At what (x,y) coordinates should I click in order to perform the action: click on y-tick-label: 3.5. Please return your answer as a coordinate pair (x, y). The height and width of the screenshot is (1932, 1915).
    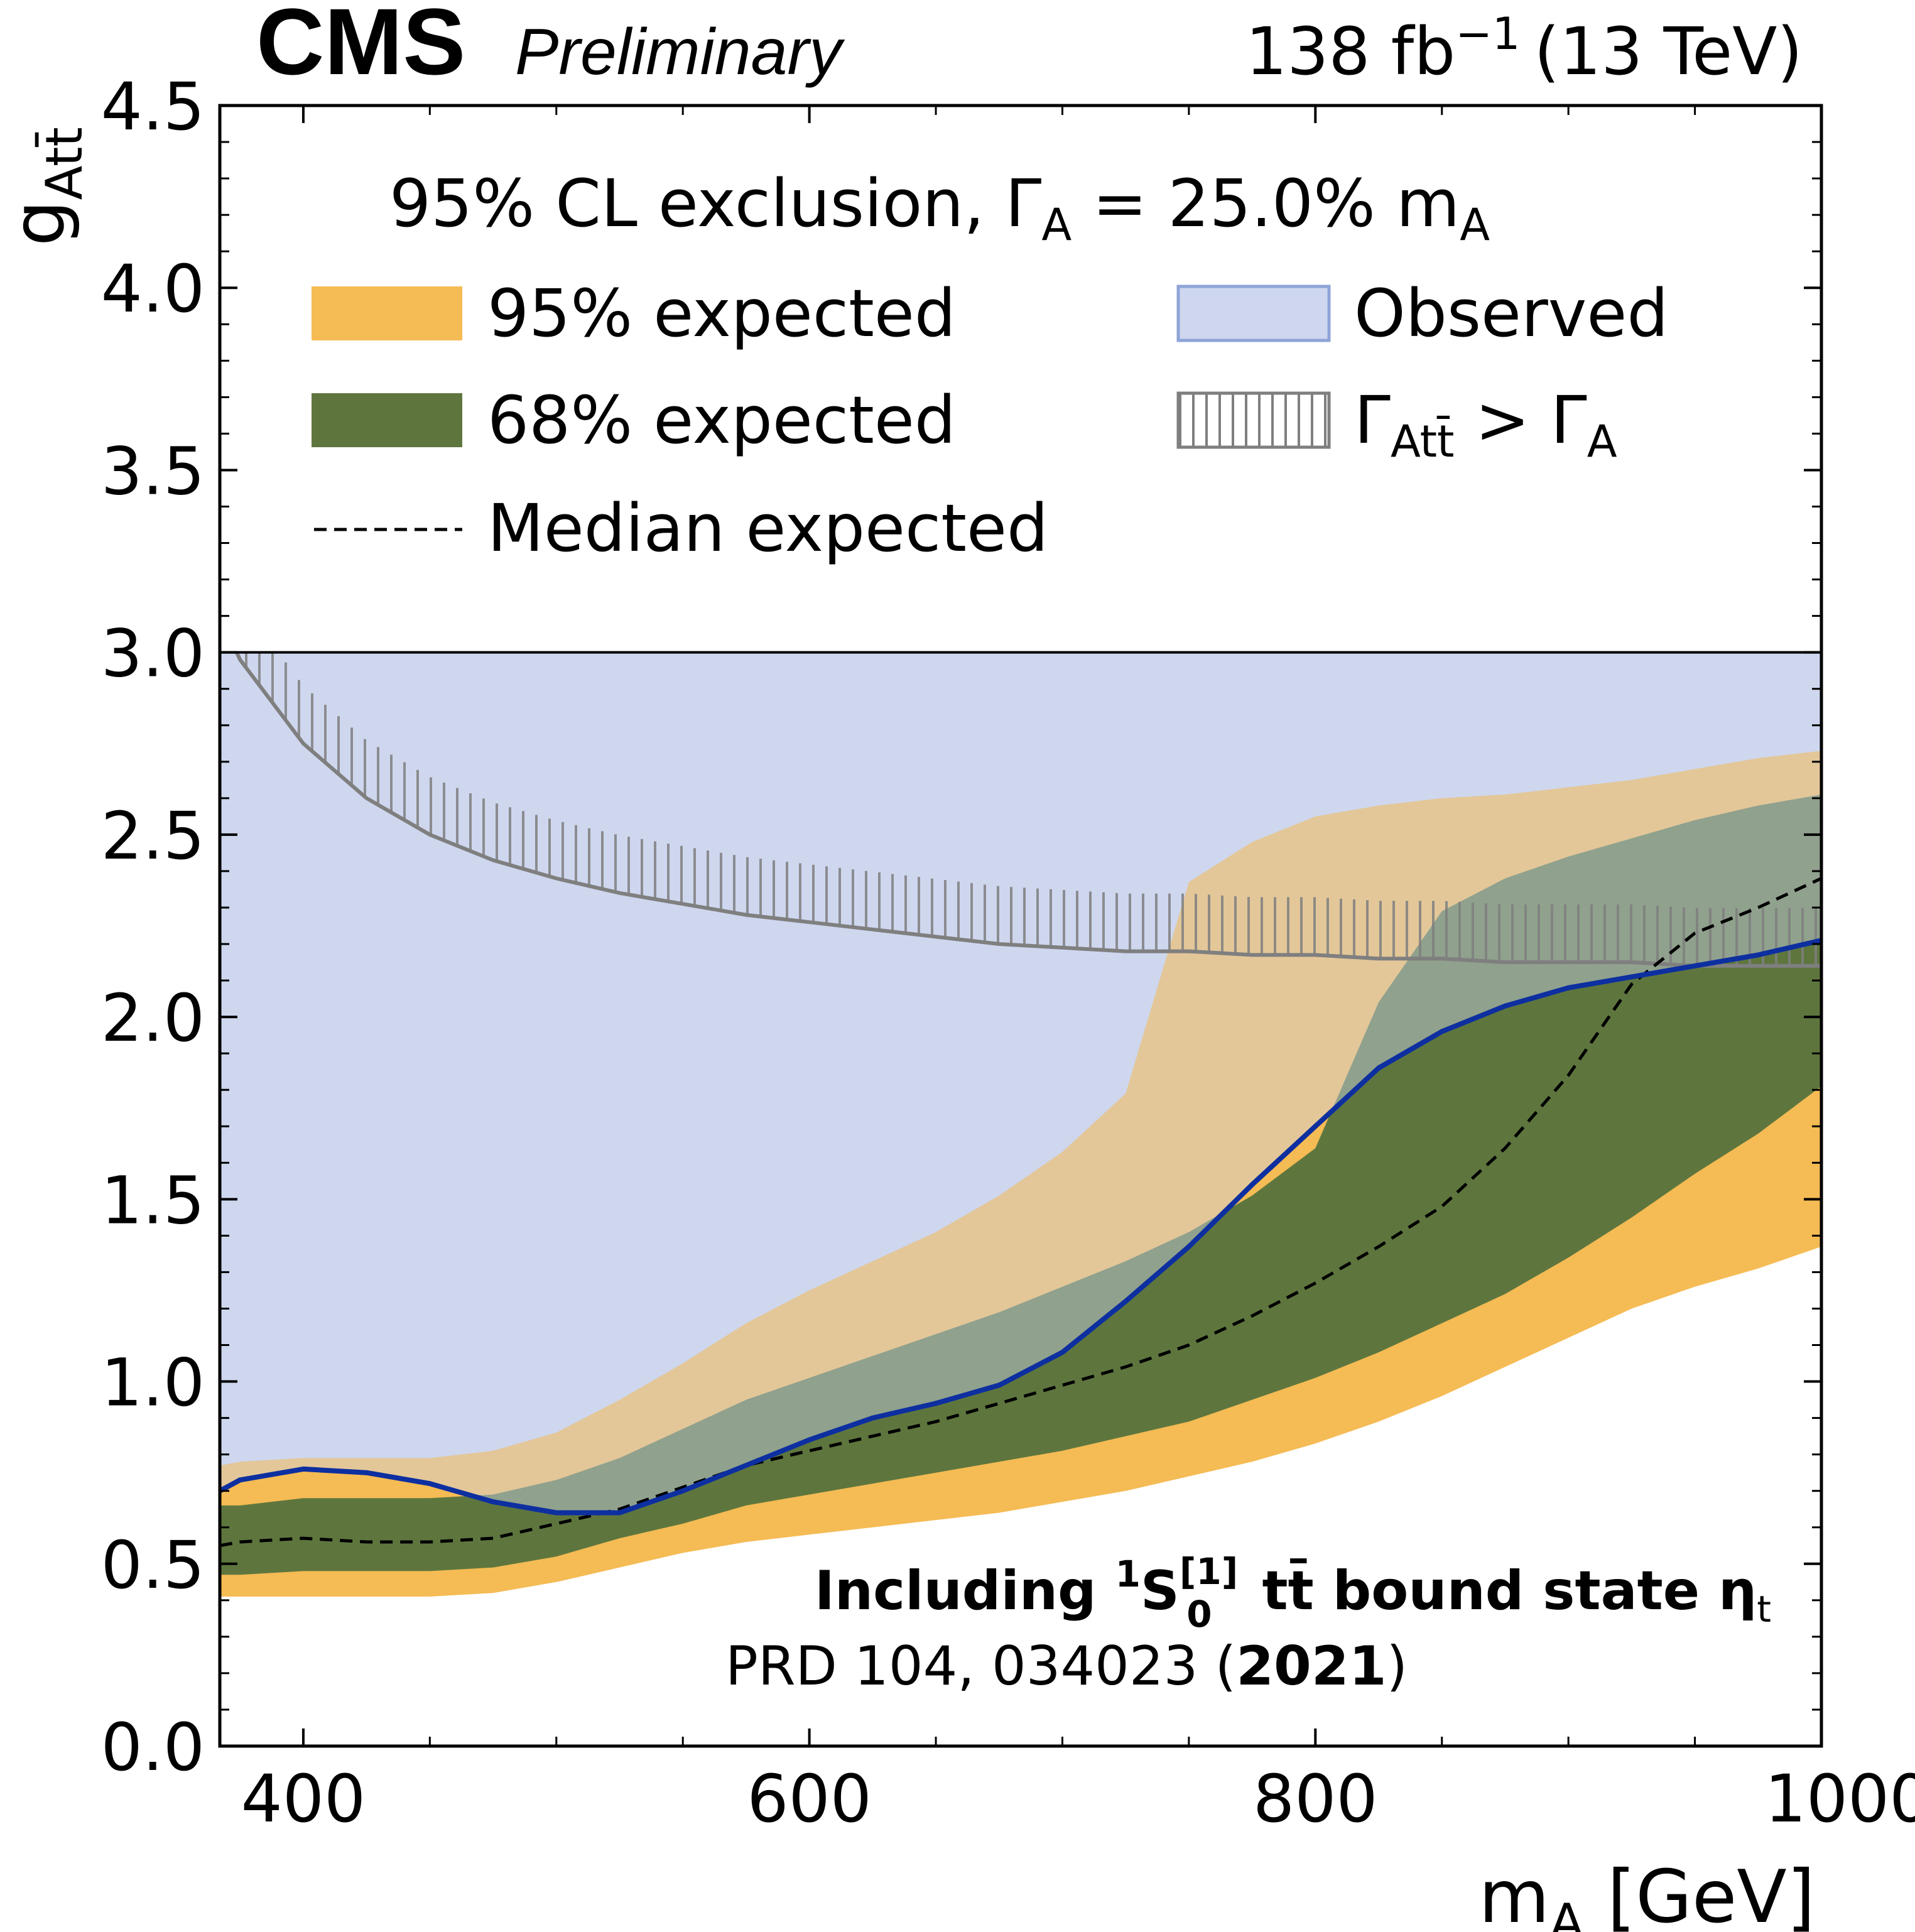
    Looking at the image, I should click on (153, 471).